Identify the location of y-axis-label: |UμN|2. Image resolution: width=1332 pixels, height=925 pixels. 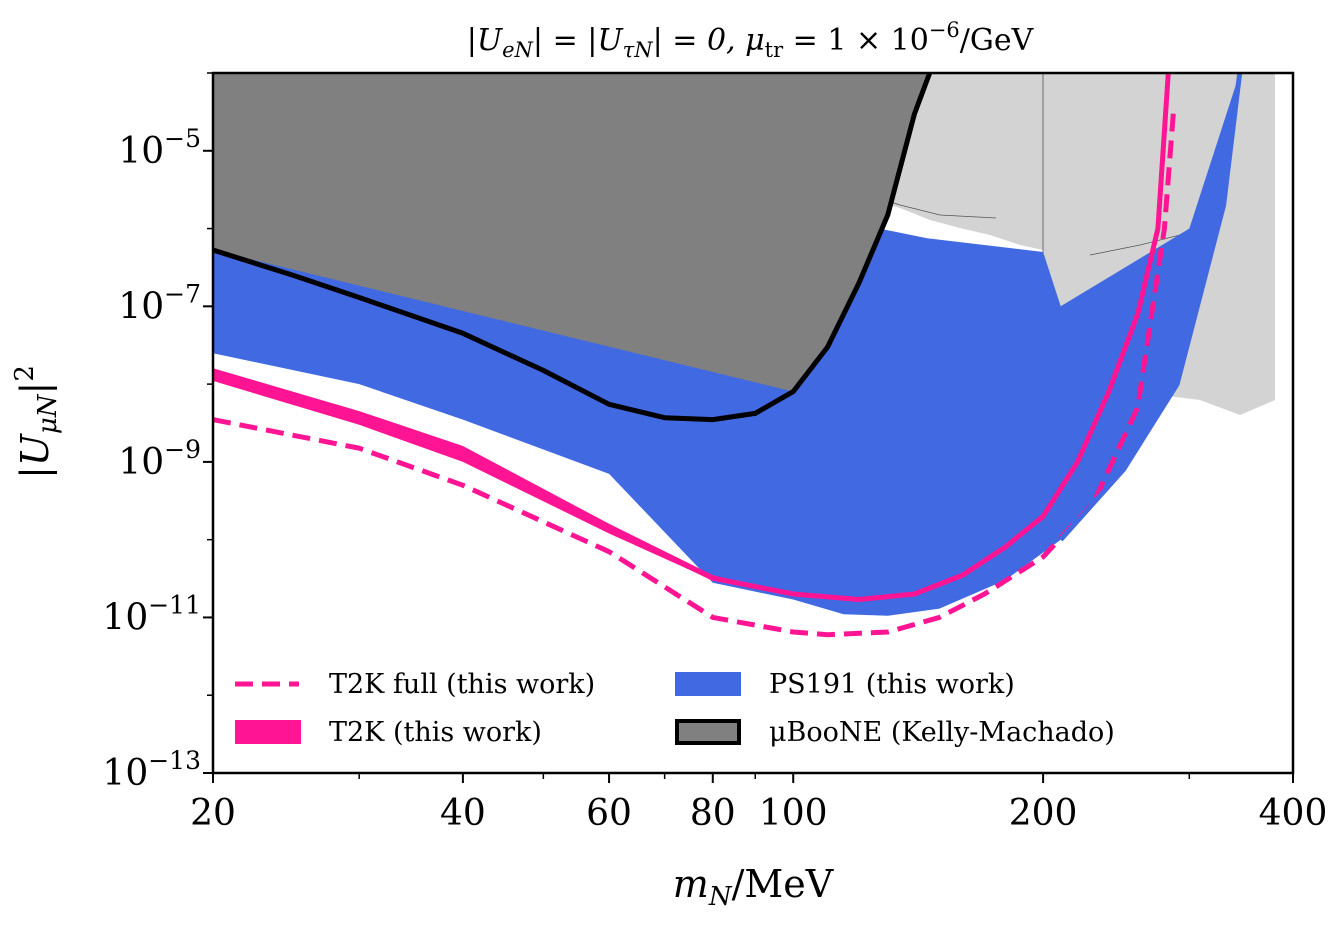
(36, 422).